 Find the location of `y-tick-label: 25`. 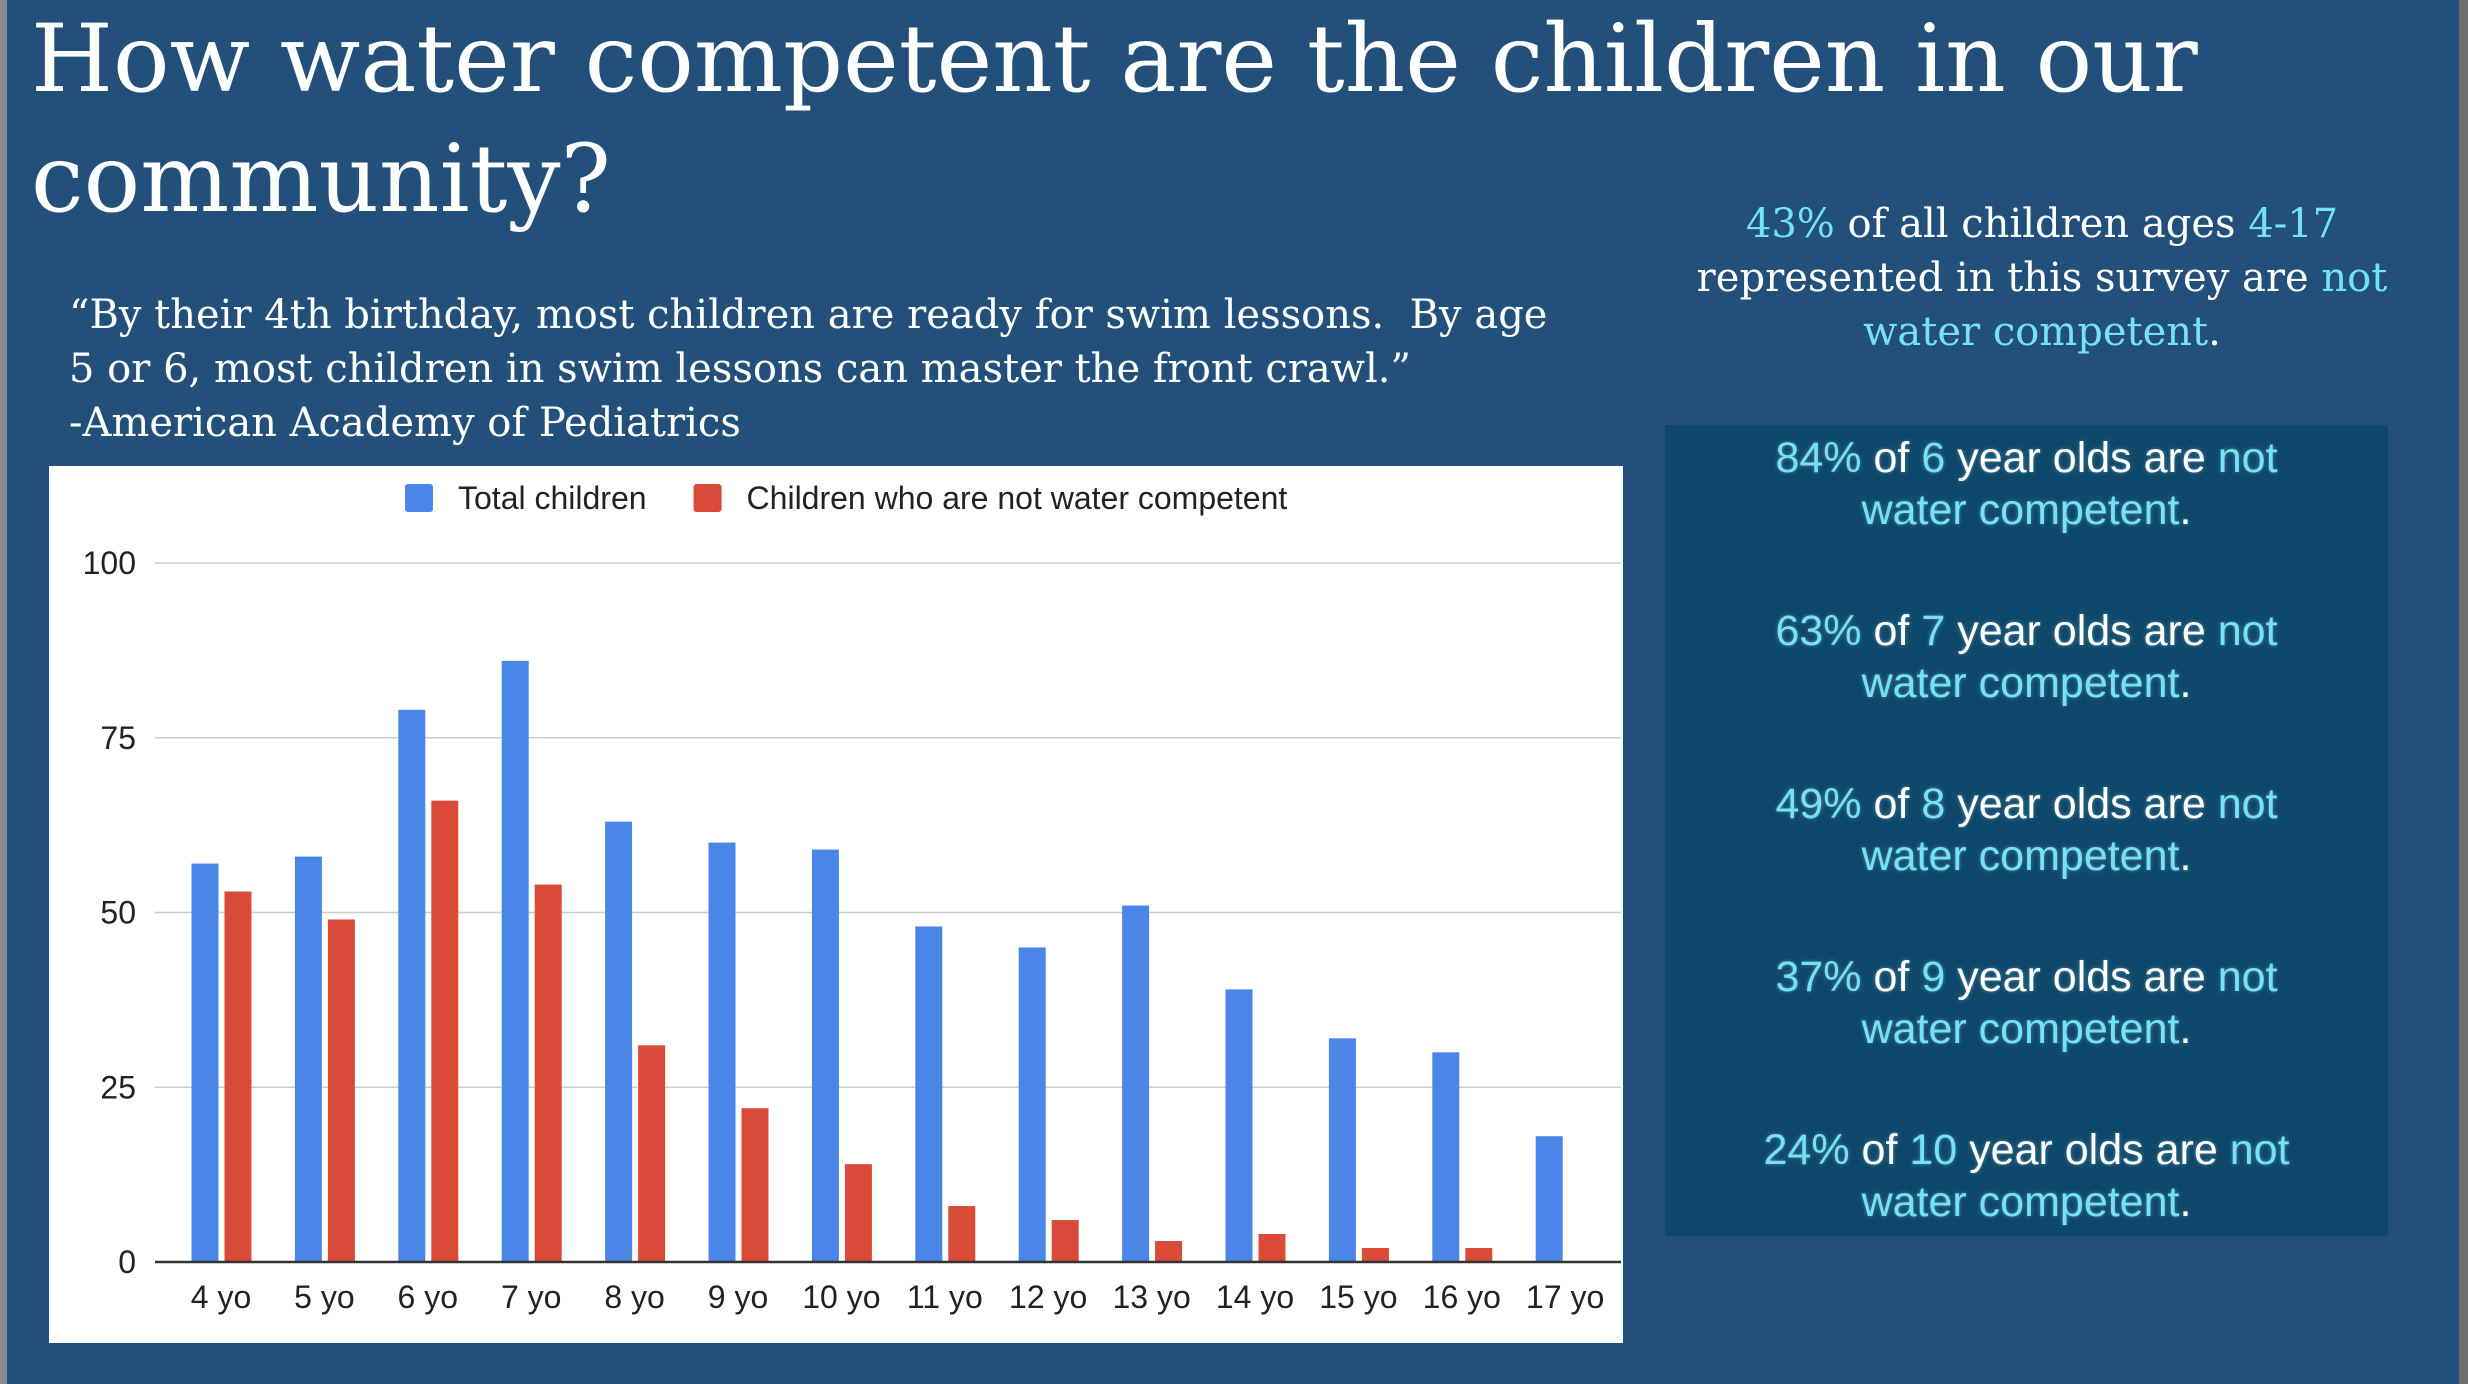

y-tick-label: 25 is located at coordinates (118, 1087).